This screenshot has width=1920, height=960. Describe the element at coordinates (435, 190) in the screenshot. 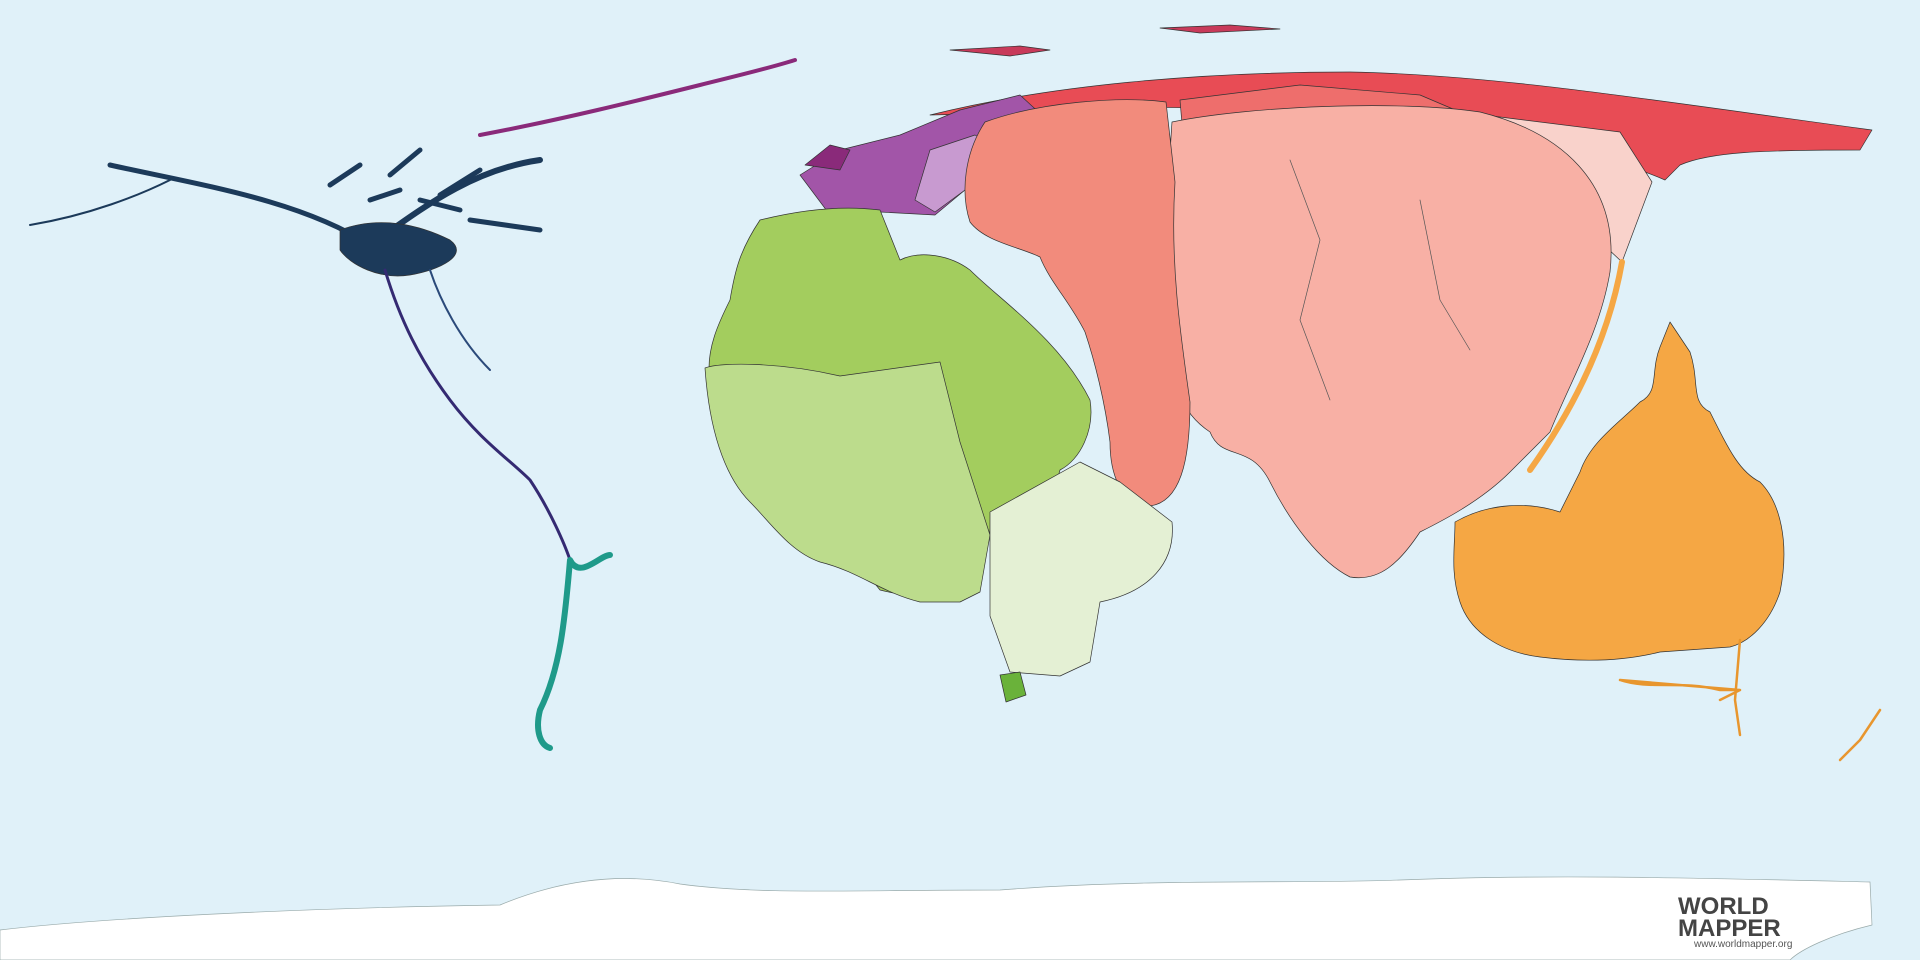

I see `arctic-islands` at that location.